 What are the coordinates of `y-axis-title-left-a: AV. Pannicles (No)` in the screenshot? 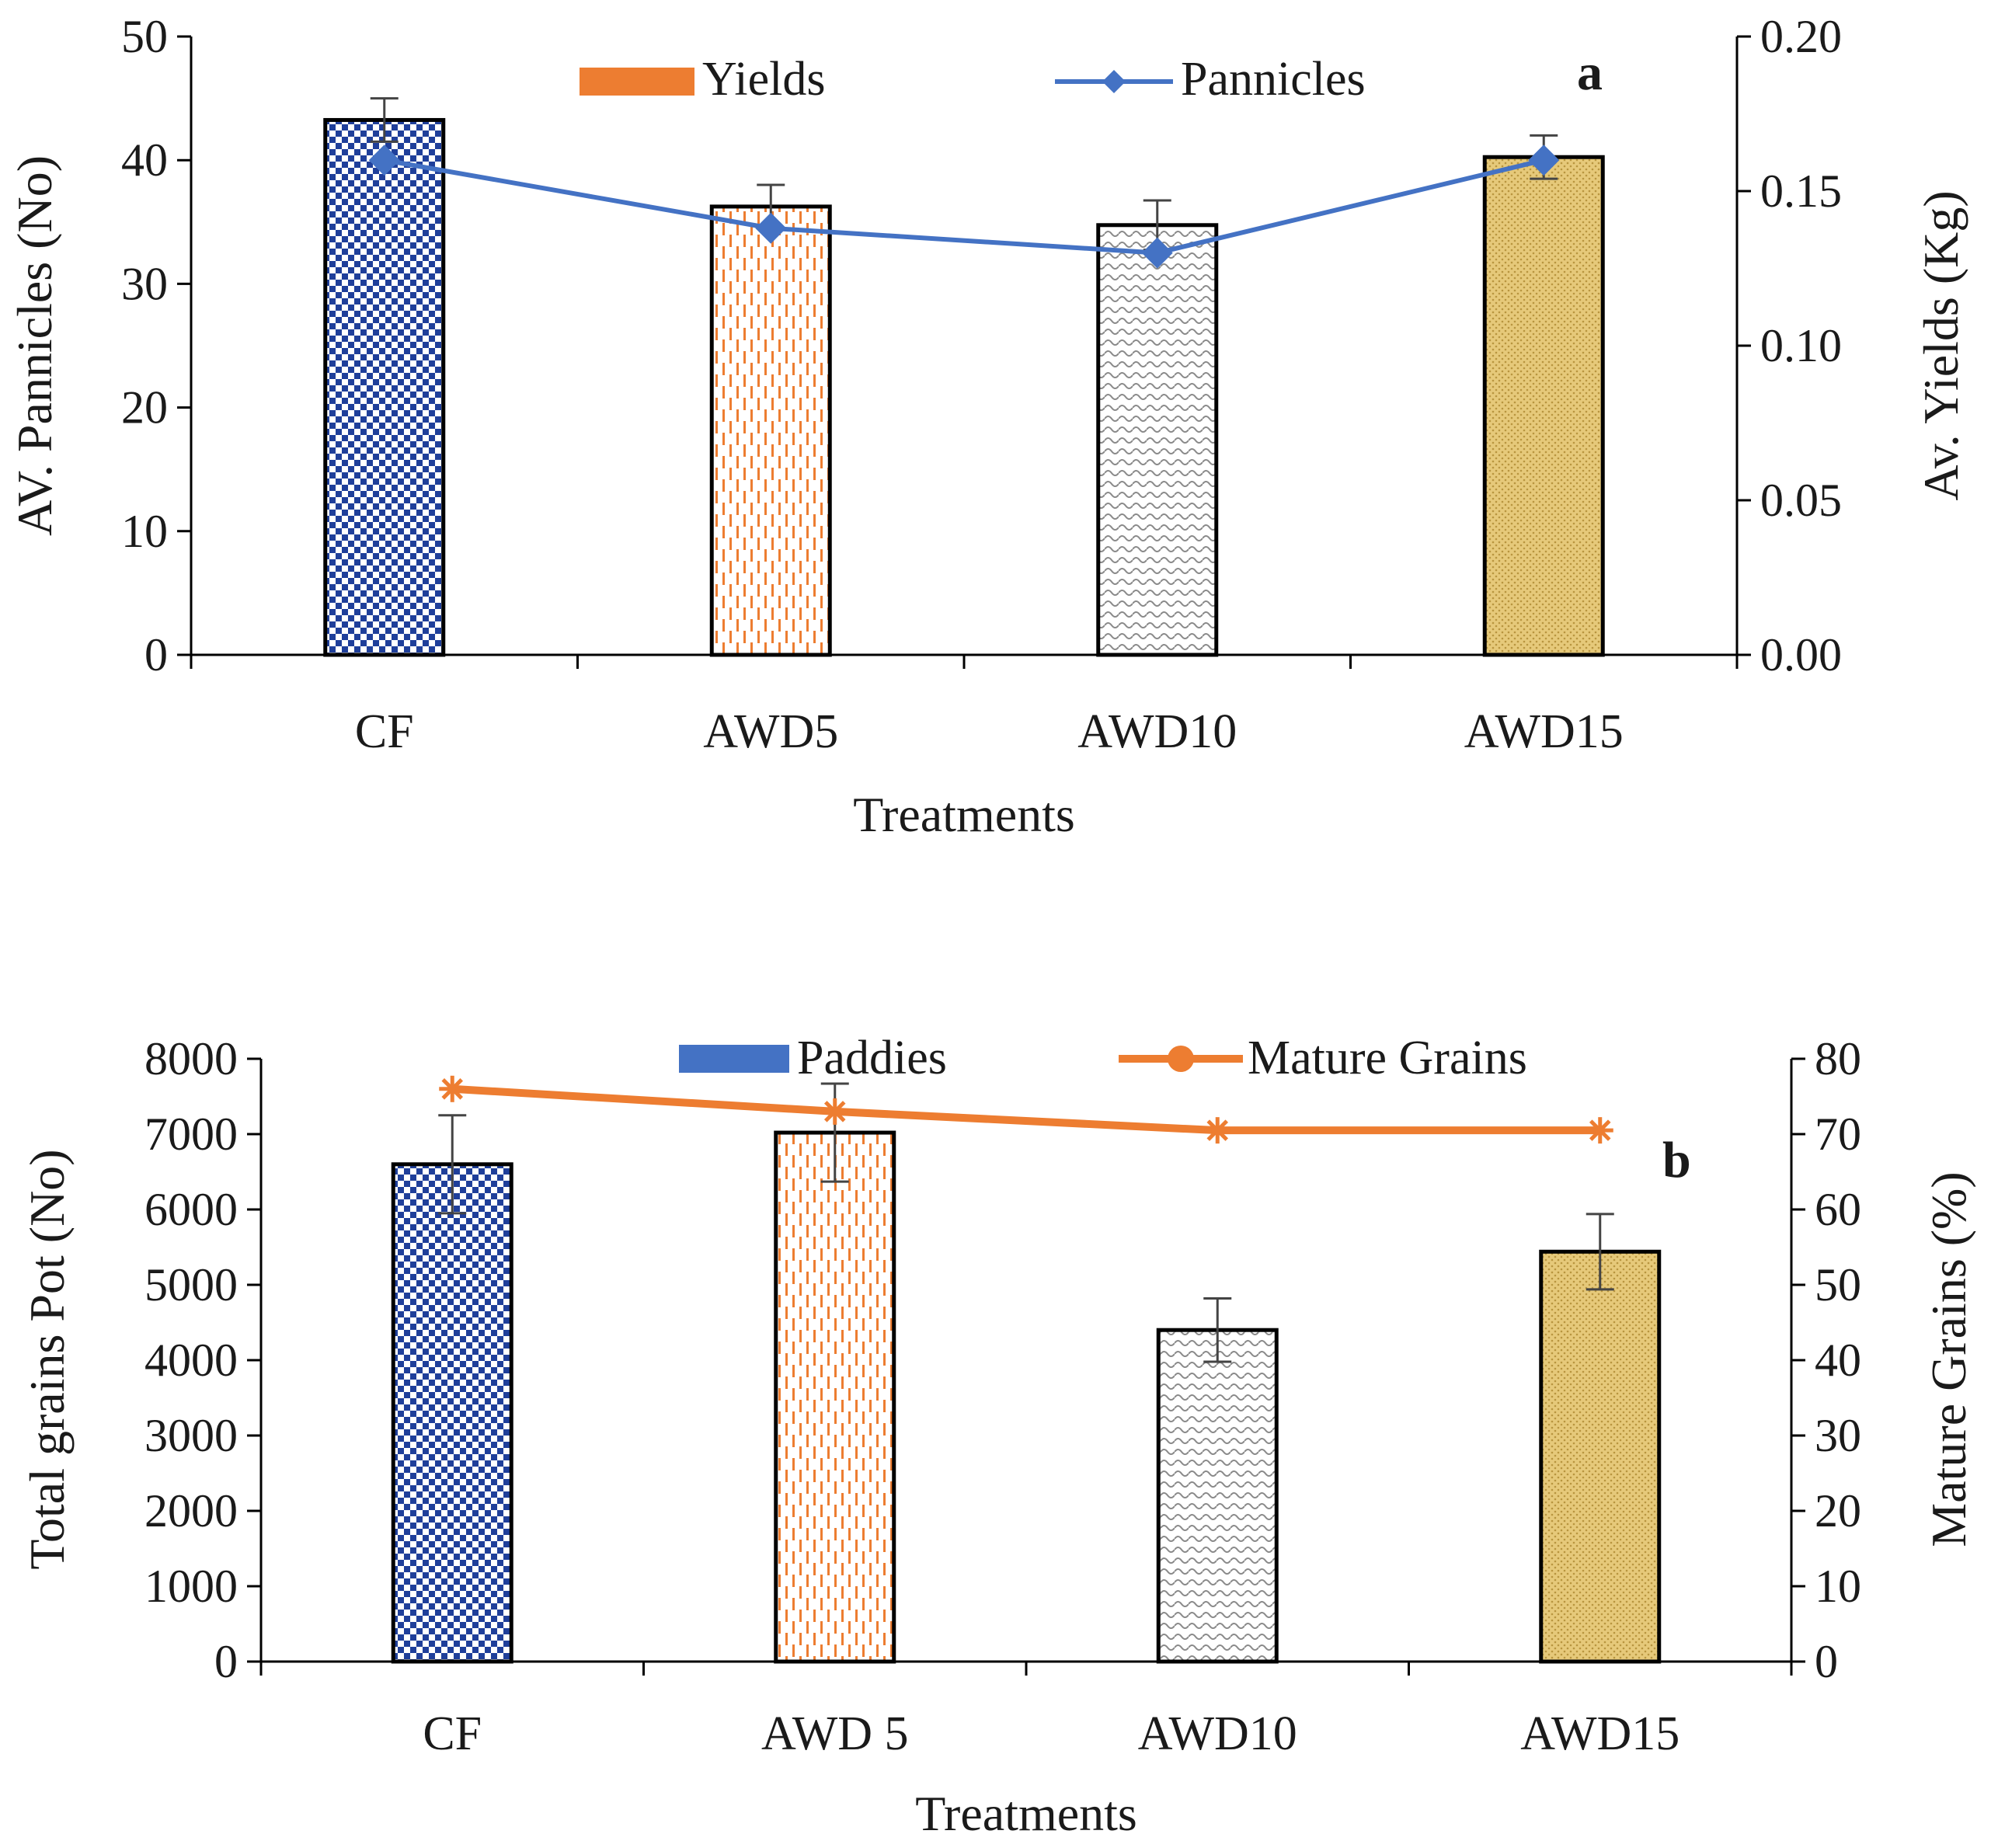 It's located at (35, 346).